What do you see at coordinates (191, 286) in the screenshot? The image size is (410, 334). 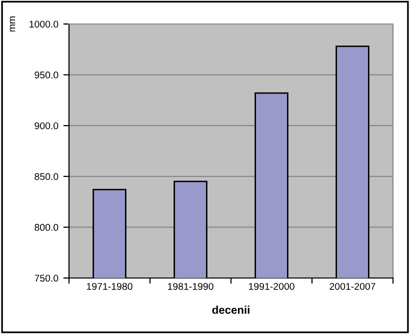 I see `x-tick-label: 1981-1990` at bounding box center [191, 286].